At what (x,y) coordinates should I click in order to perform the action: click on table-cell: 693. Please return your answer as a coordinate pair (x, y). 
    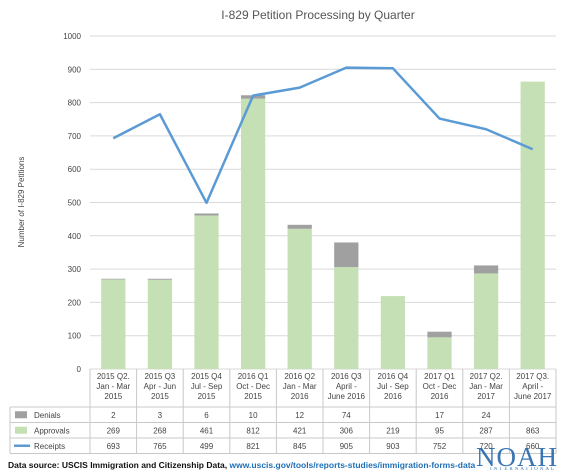
    Looking at the image, I should click on (114, 446).